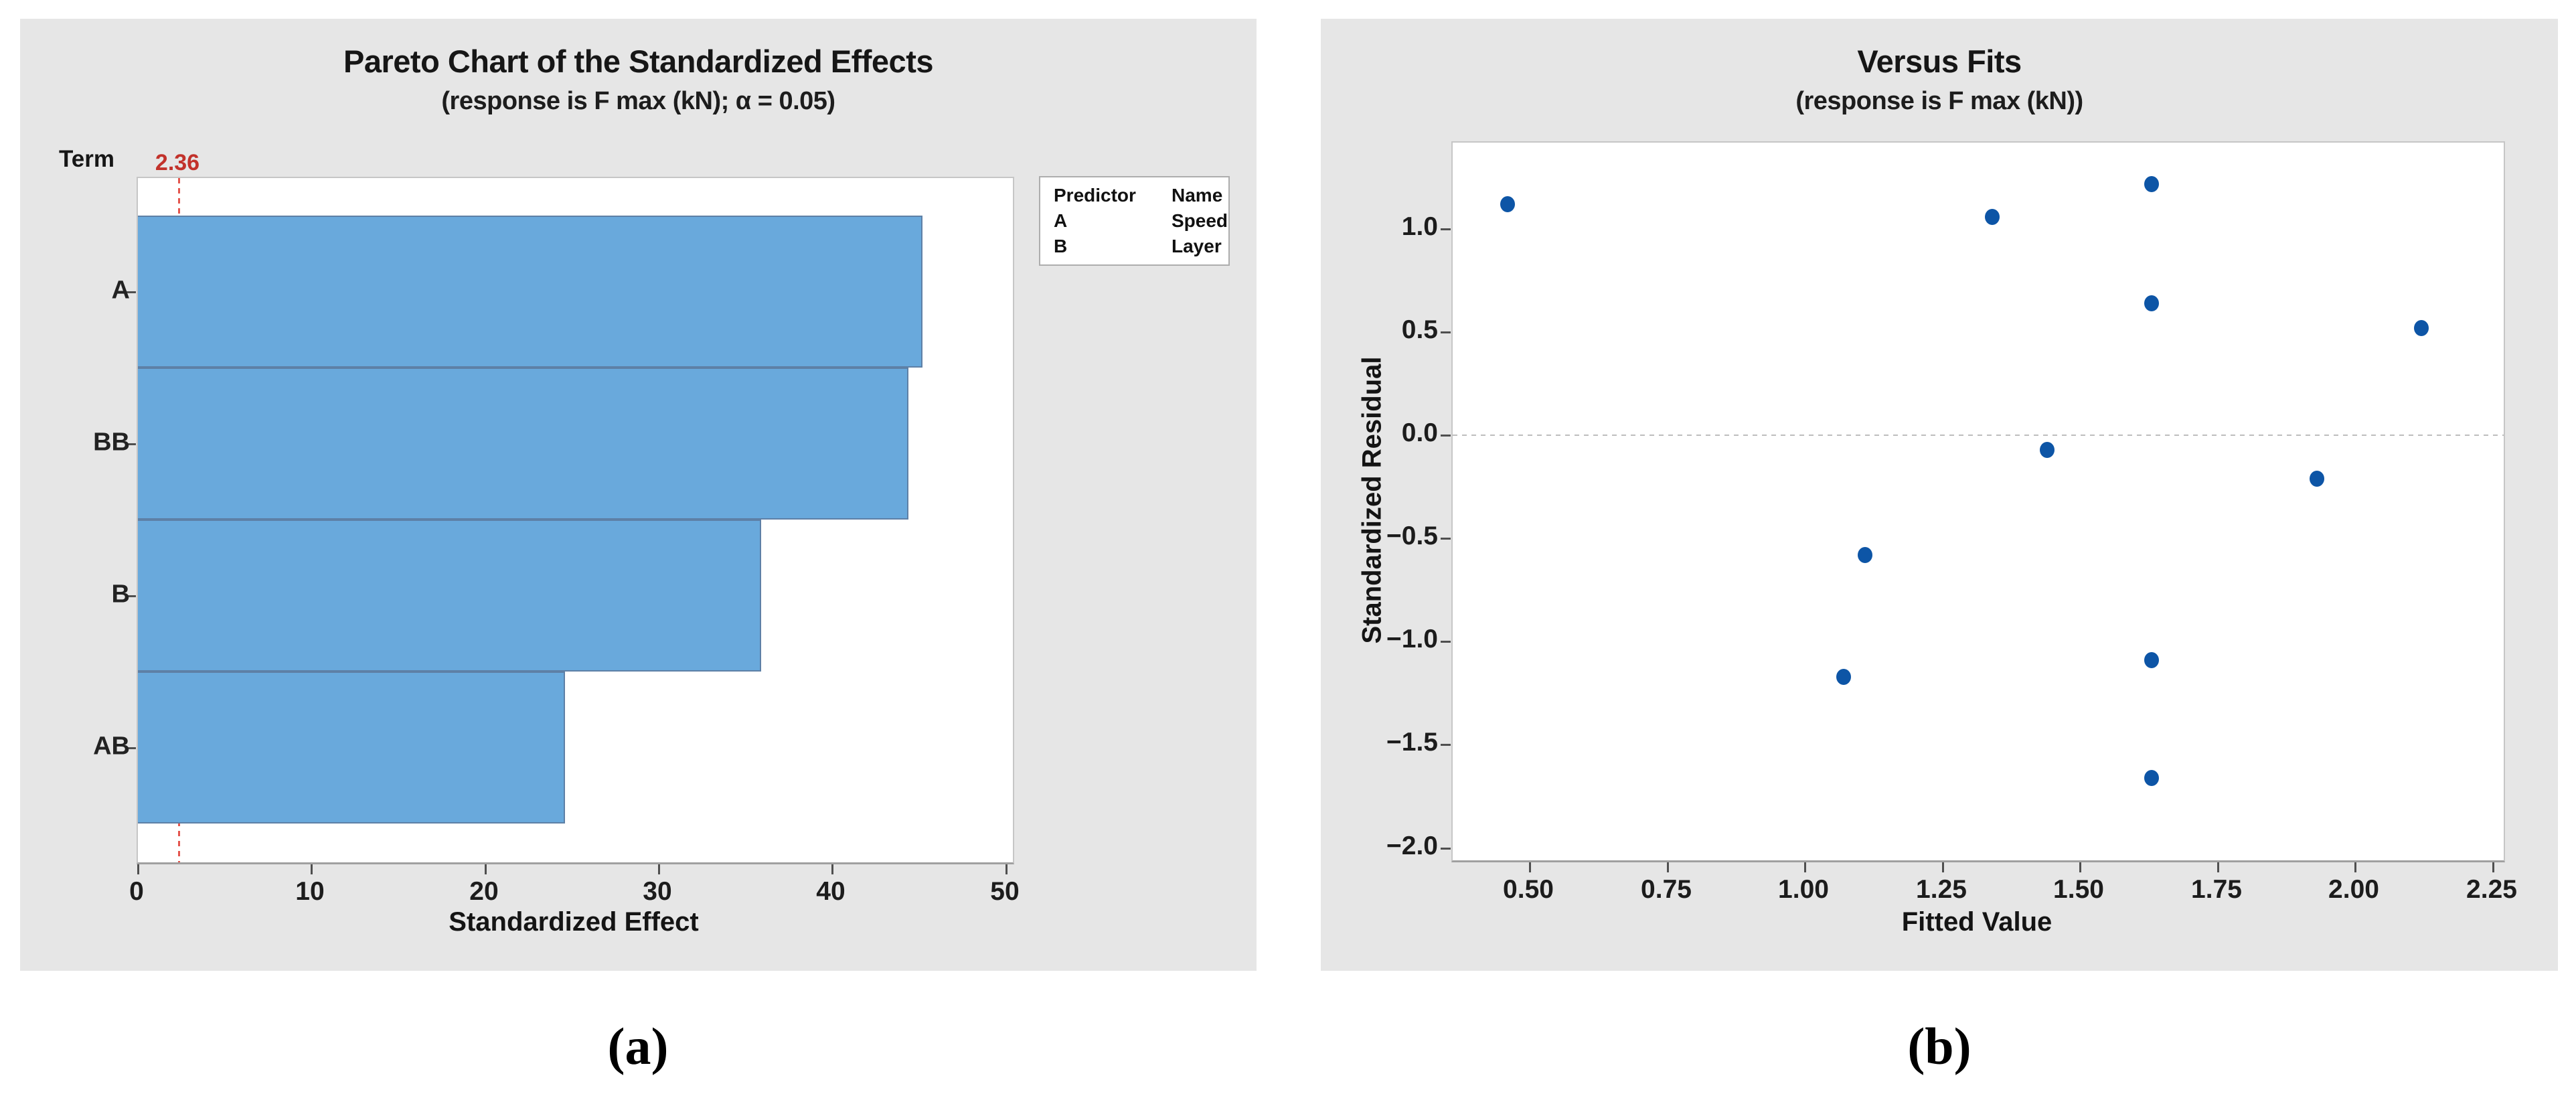 The image size is (2576, 1096). I want to click on versus-fits-x-tick-label: 2.25, so click(2492, 889).